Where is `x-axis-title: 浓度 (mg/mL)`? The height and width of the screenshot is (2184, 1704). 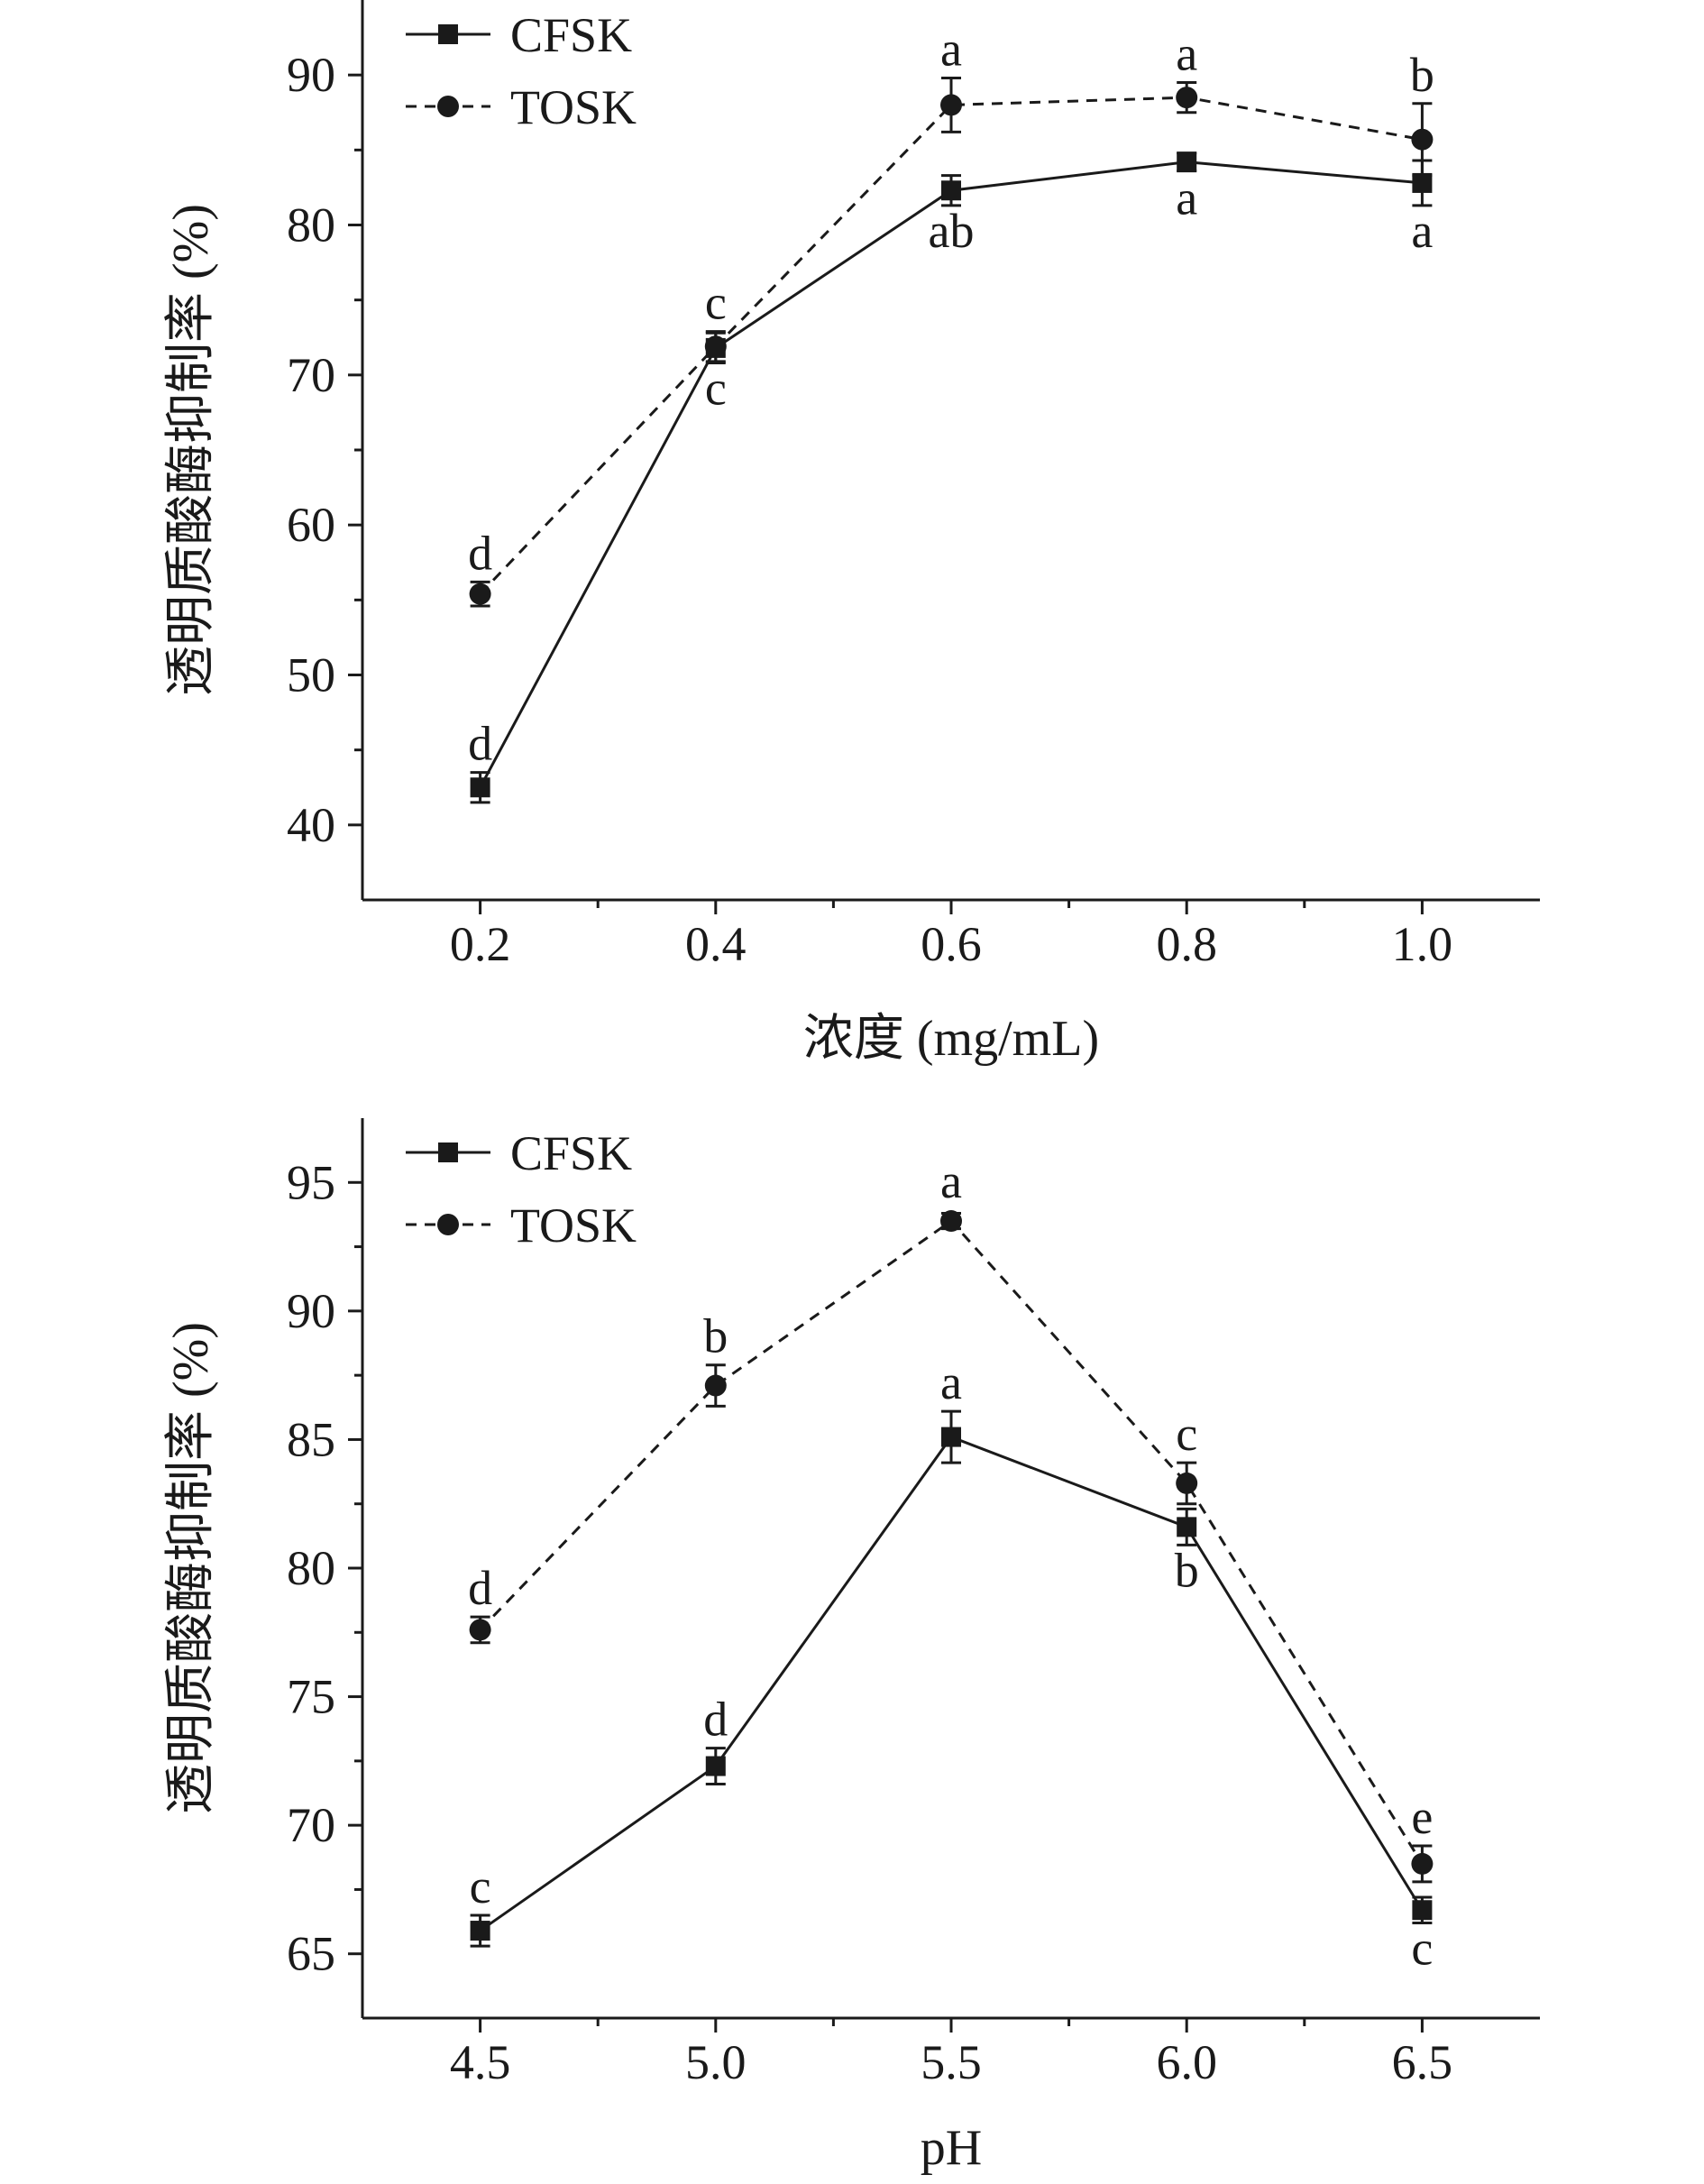
x-axis-title: 浓度 (mg/mL) is located at coordinates (951, 1039).